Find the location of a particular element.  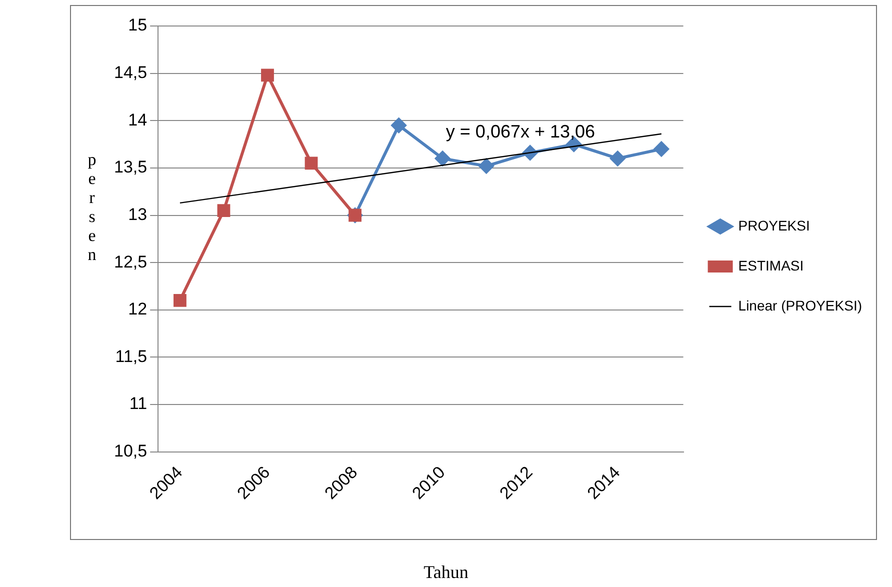

y-tick-label: 13,5 is located at coordinates (131, 167).